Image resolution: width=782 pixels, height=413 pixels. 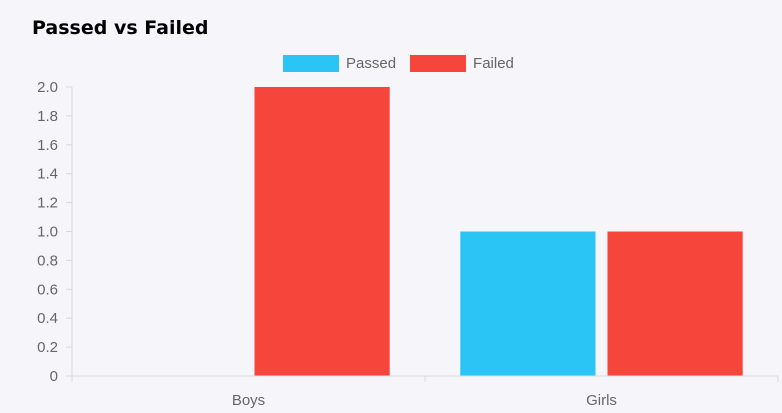 What do you see at coordinates (371, 63) in the screenshot?
I see `legend-label-passed: Passed` at bounding box center [371, 63].